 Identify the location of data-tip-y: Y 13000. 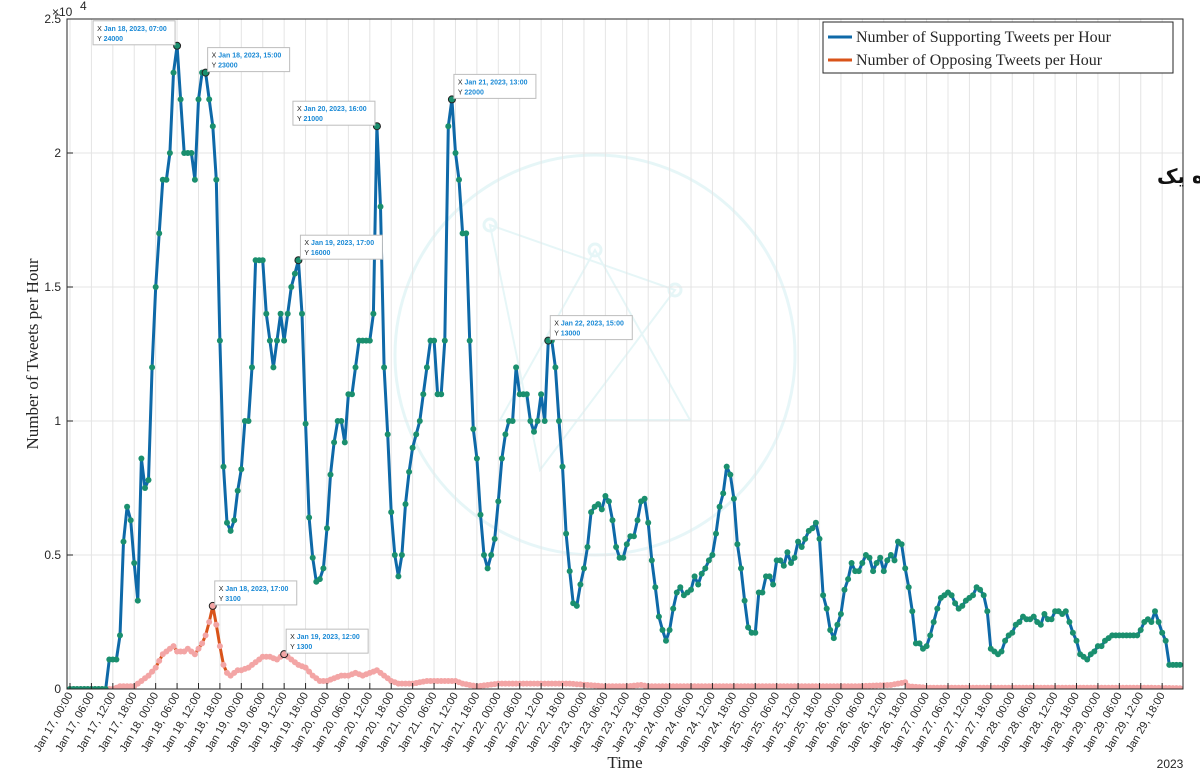
(567, 334).